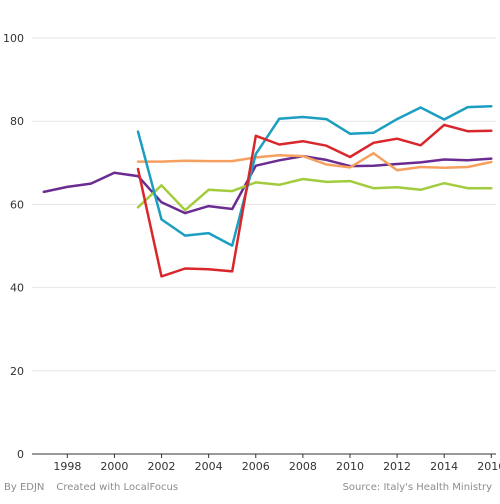  I want to click on x-tick-label: 2000, so click(114, 466).